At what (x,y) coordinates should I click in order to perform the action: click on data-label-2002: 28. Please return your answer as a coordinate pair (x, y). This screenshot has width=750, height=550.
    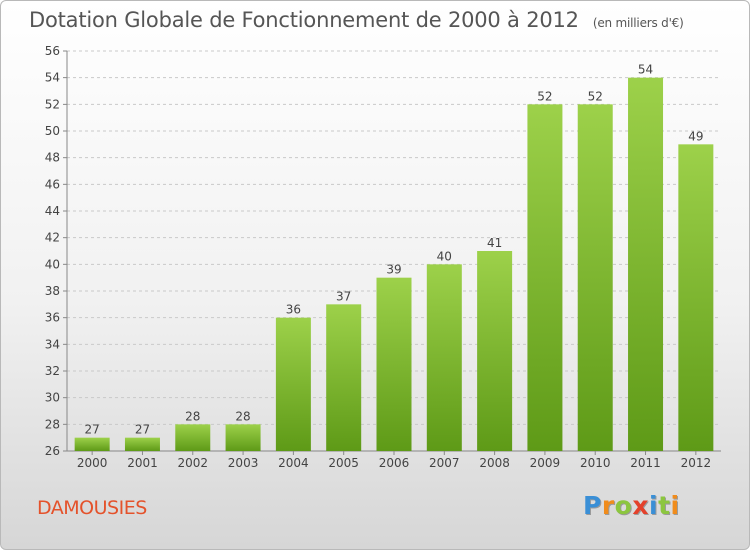
    Looking at the image, I should click on (192, 416).